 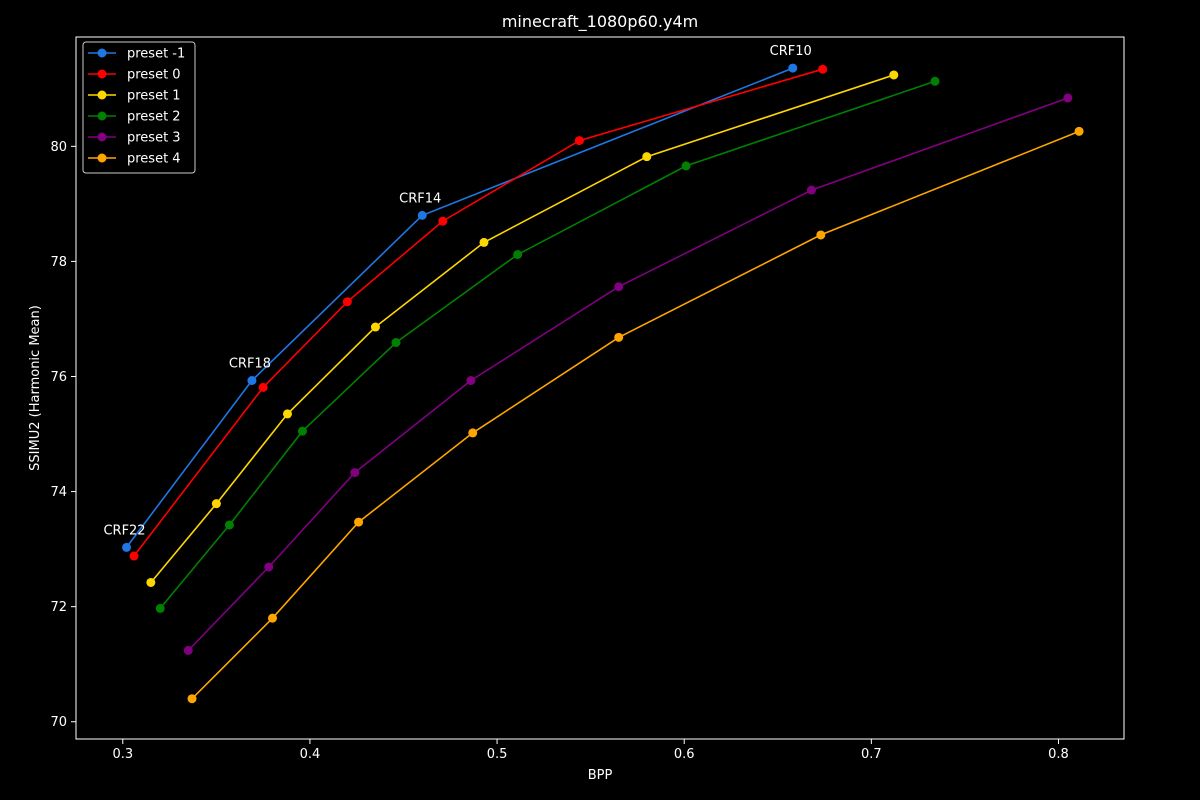 What do you see at coordinates (250, 364) in the screenshot?
I see `crf-annotation: CRF18` at bounding box center [250, 364].